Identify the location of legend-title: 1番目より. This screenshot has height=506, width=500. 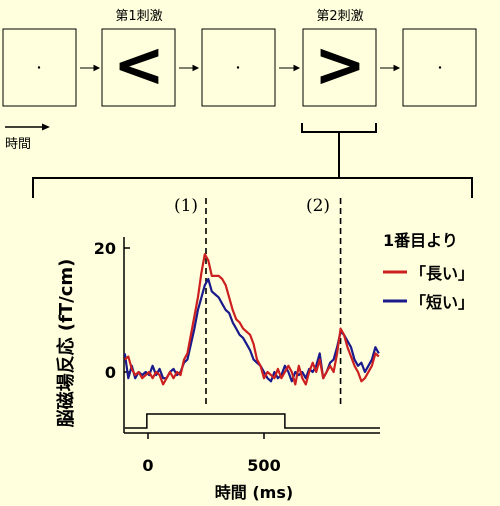
(420, 240).